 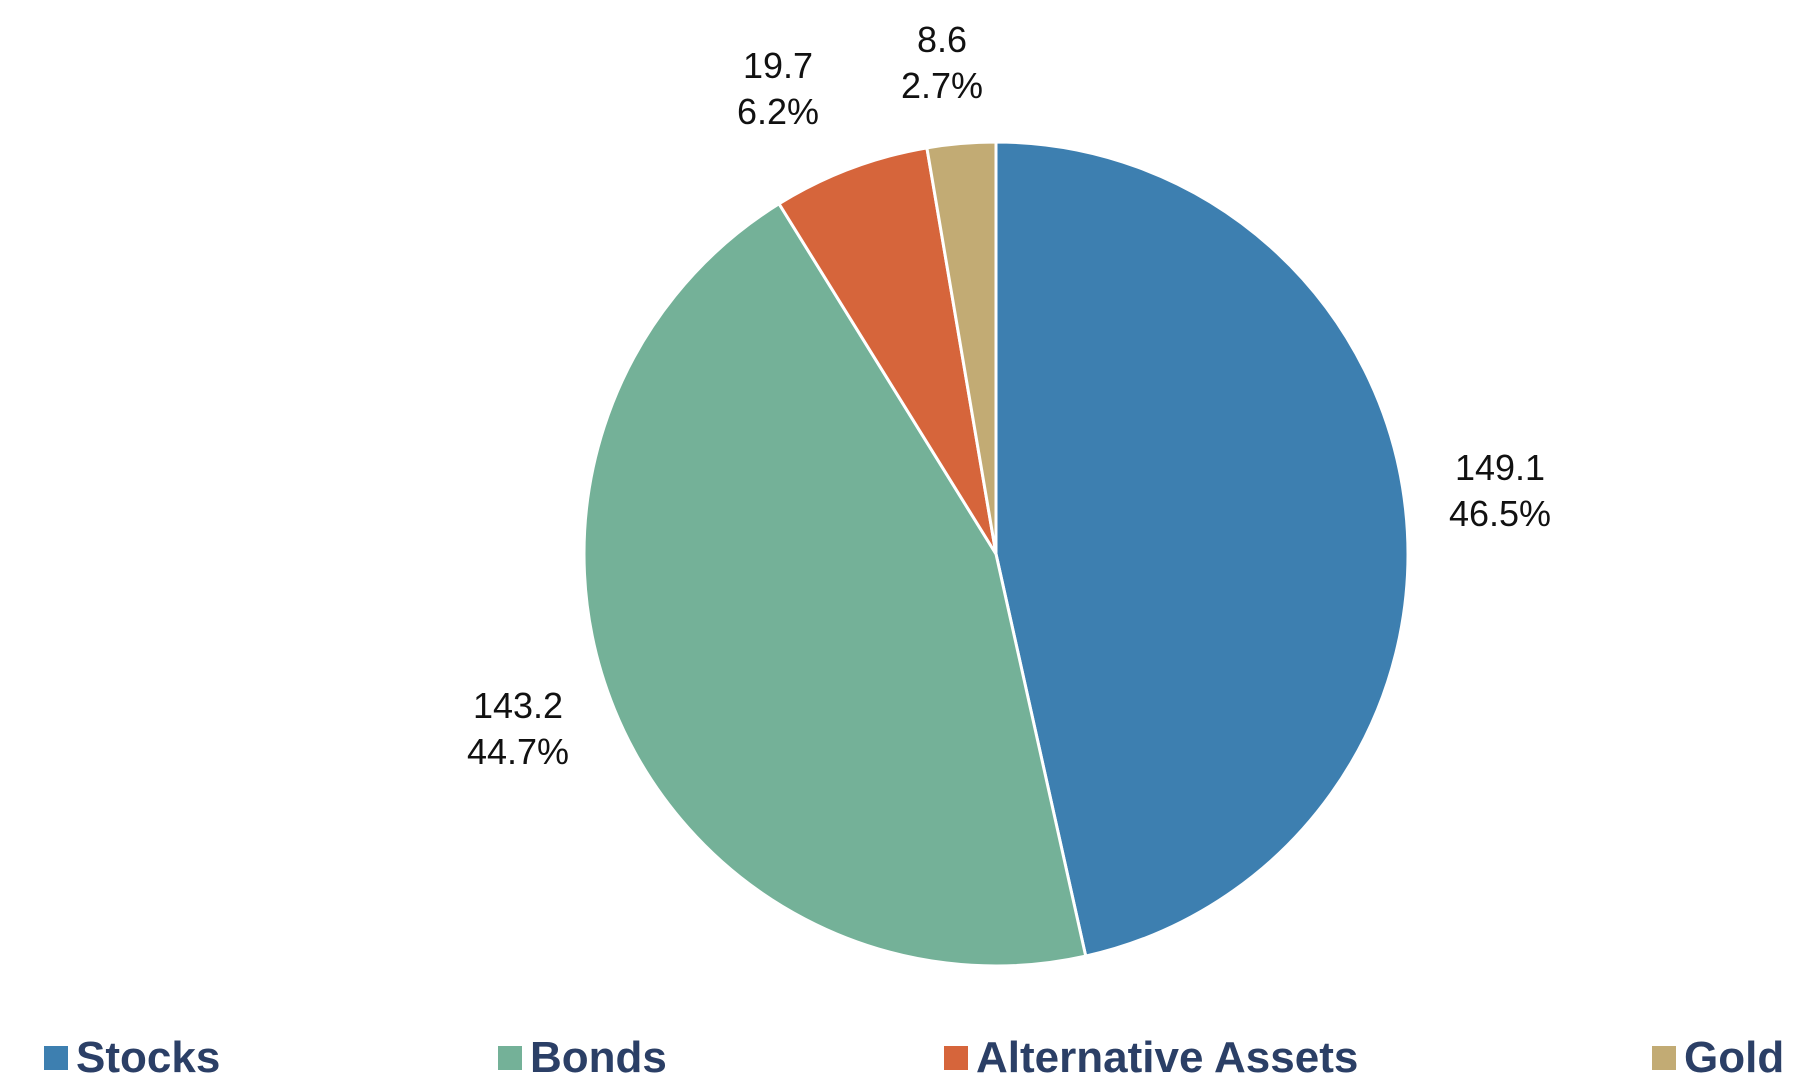 I want to click on value-label-gold: 8.6, so click(x=942, y=39).